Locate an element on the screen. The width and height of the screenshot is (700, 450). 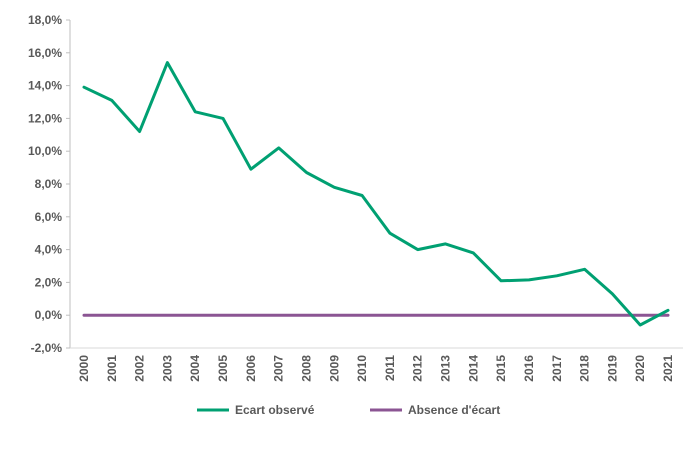
x-tick-label: 2006 is located at coordinates (251, 368).